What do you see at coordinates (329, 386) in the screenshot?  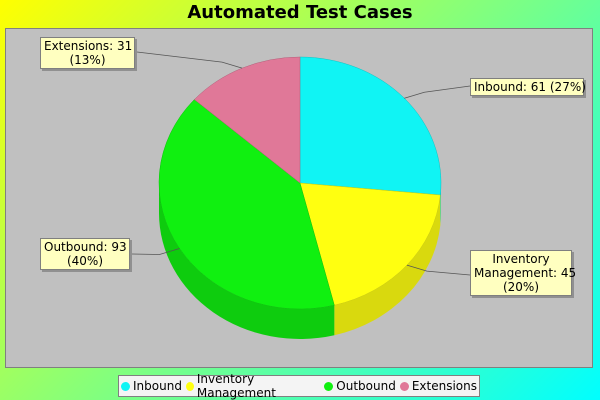 I see `legend-swatch-outbound` at bounding box center [329, 386].